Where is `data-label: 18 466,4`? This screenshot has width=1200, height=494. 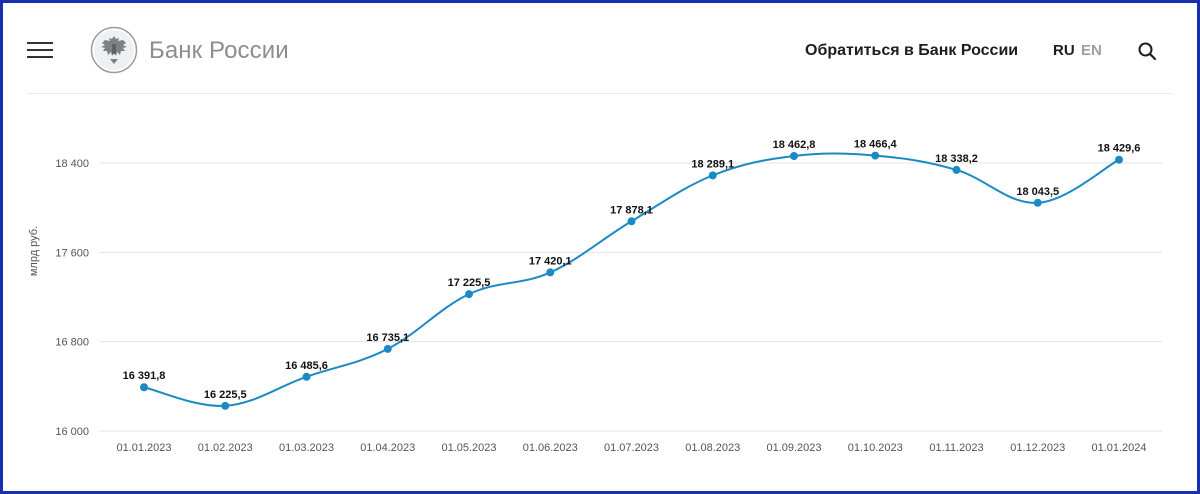 data-label: 18 466,4 is located at coordinates (876, 145).